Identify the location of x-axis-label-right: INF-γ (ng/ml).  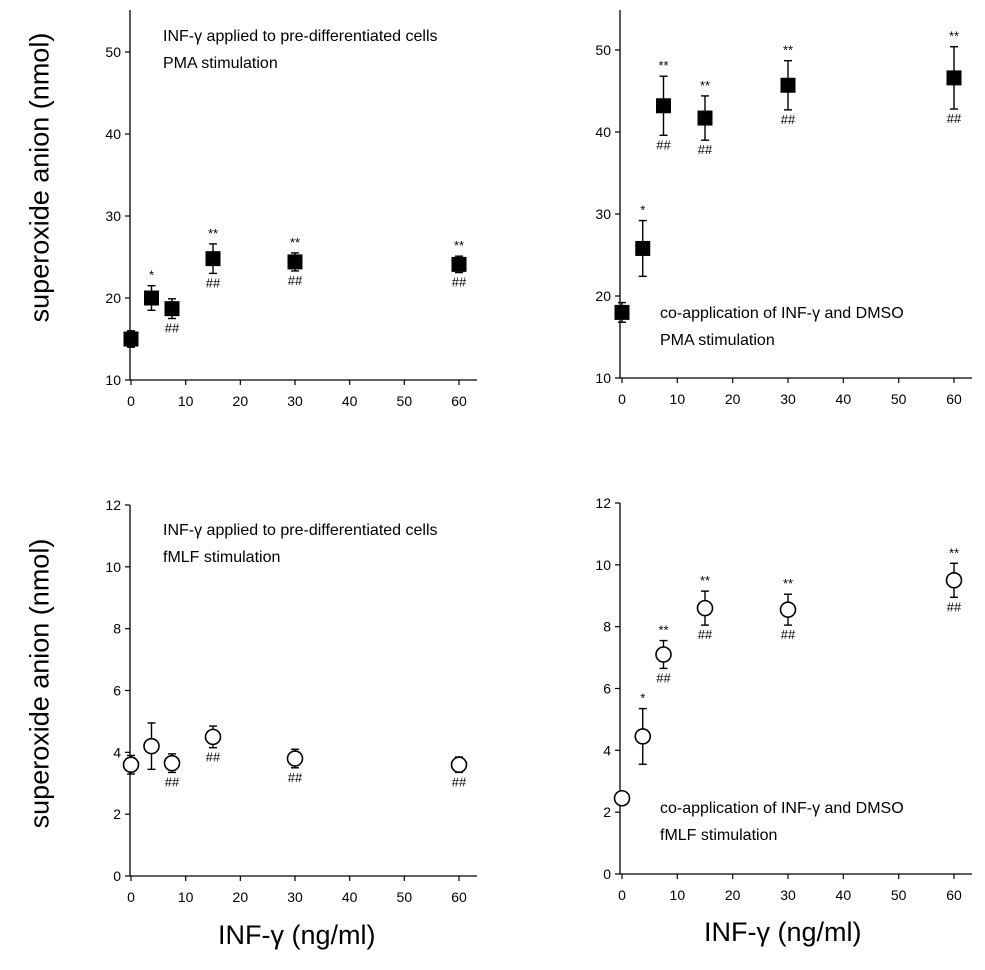
(783, 932).